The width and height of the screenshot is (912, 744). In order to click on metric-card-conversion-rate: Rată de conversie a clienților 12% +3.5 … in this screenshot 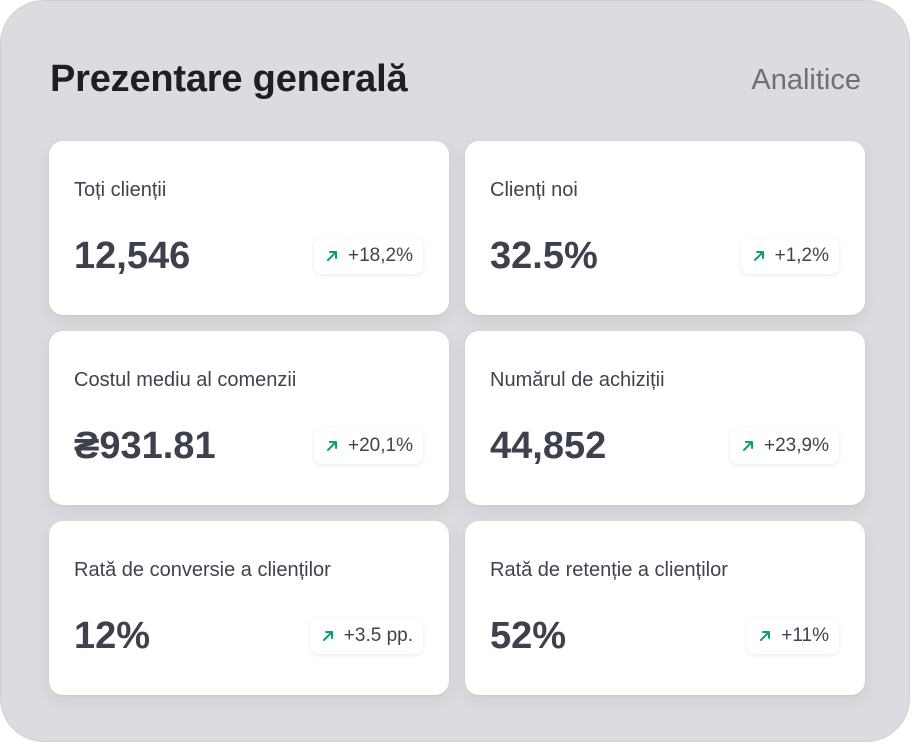, I will do `click(249, 608)`.